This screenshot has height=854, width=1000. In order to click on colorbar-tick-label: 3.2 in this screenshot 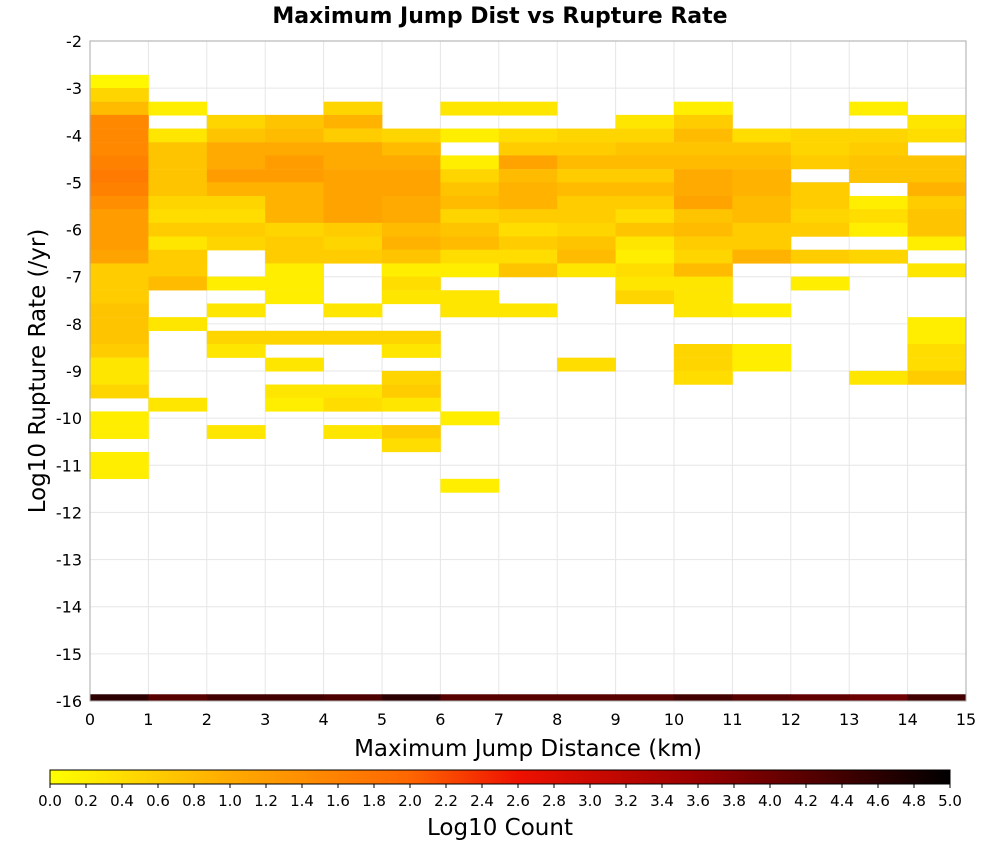, I will do `click(626, 801)`.